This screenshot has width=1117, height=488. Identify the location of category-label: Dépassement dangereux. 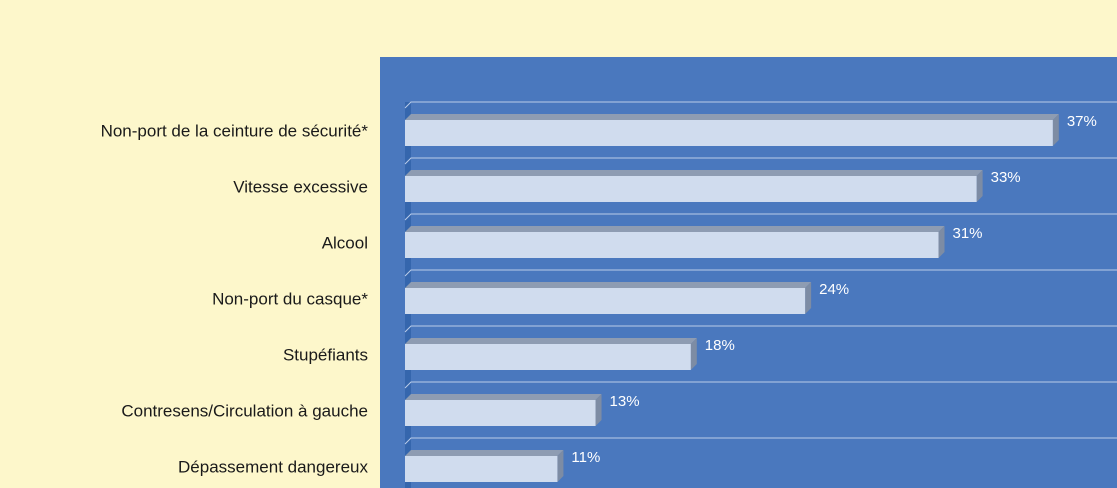
(273, 466).